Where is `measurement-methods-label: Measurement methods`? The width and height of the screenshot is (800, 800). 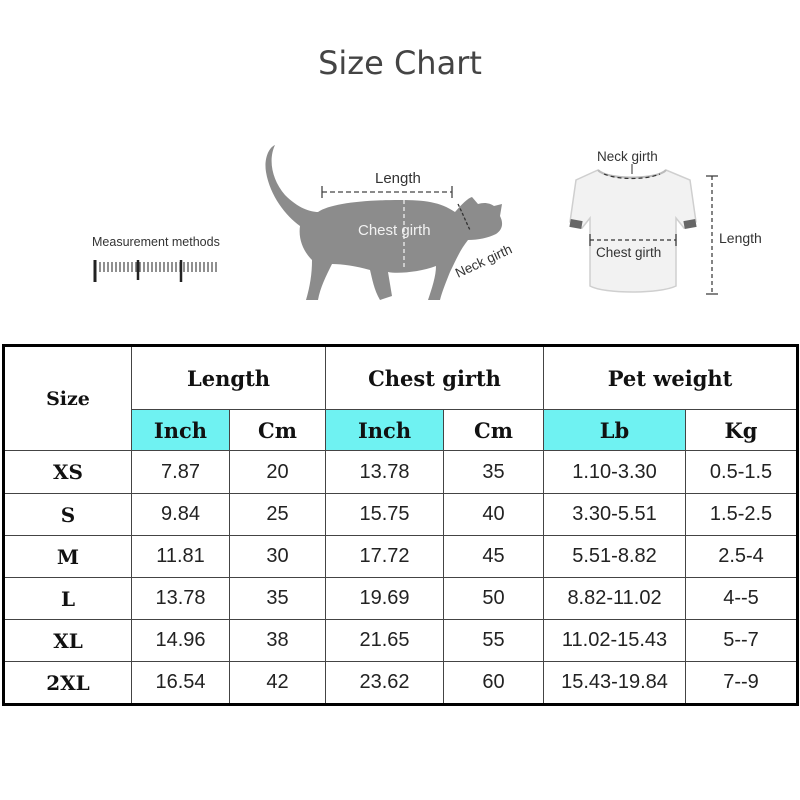
measurement-methods-label: Measurement methods is located at coordinates (156, 242).